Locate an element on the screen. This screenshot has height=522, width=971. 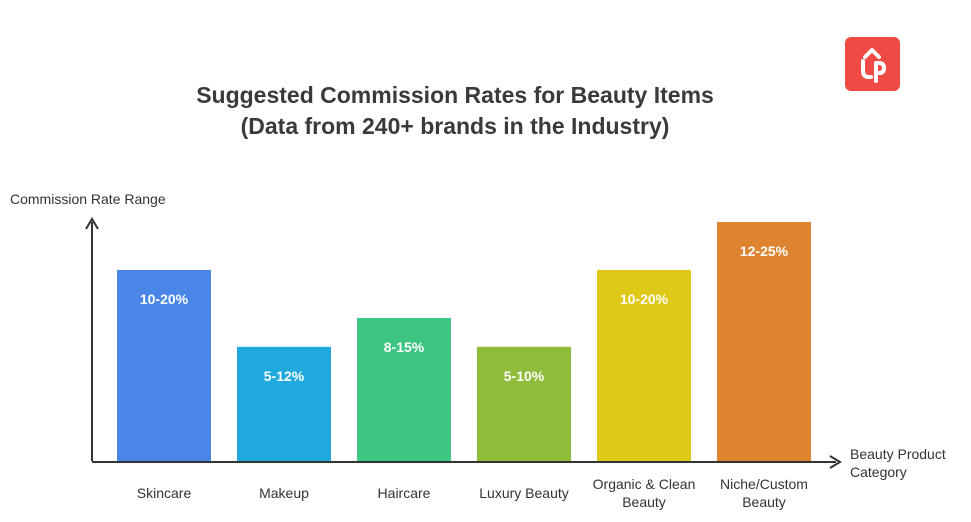
chart-subtitle: (Data from 240+ brands in the Industry) is located at coordinates (455, 126).